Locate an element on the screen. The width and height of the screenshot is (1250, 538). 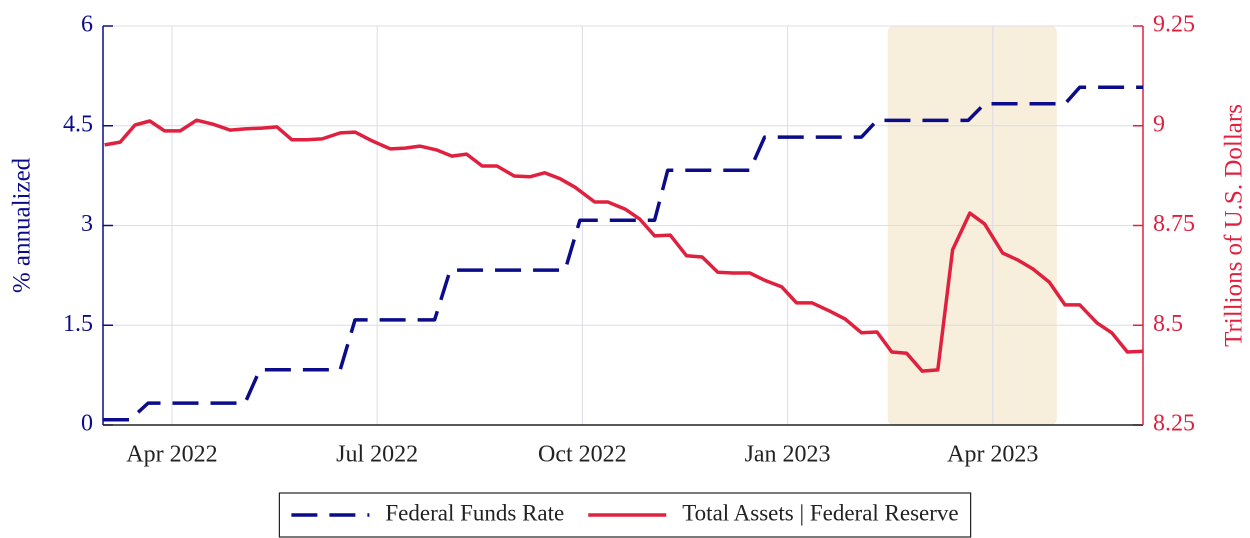
legend-label: Federal Funds Rate is located at coordinates (474, 512).